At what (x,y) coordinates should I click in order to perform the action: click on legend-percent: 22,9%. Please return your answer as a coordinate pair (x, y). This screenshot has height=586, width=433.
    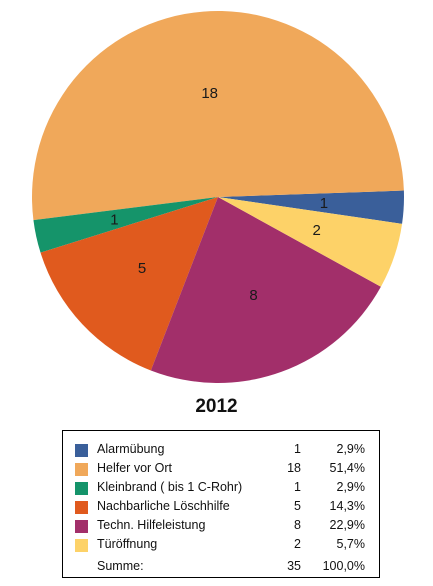
    Looking at the image, I should click on (347, 525).